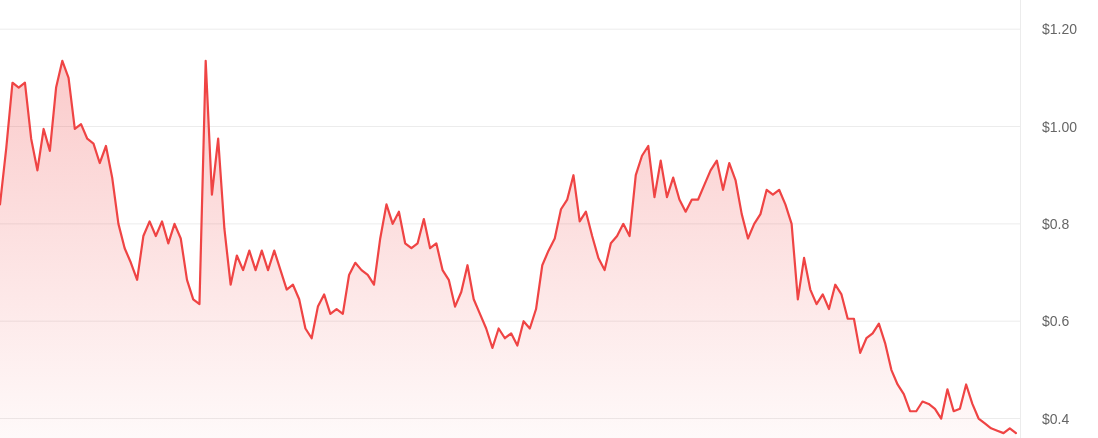  I want to click on y-tick-label: $1.00, so click(1060, 126).